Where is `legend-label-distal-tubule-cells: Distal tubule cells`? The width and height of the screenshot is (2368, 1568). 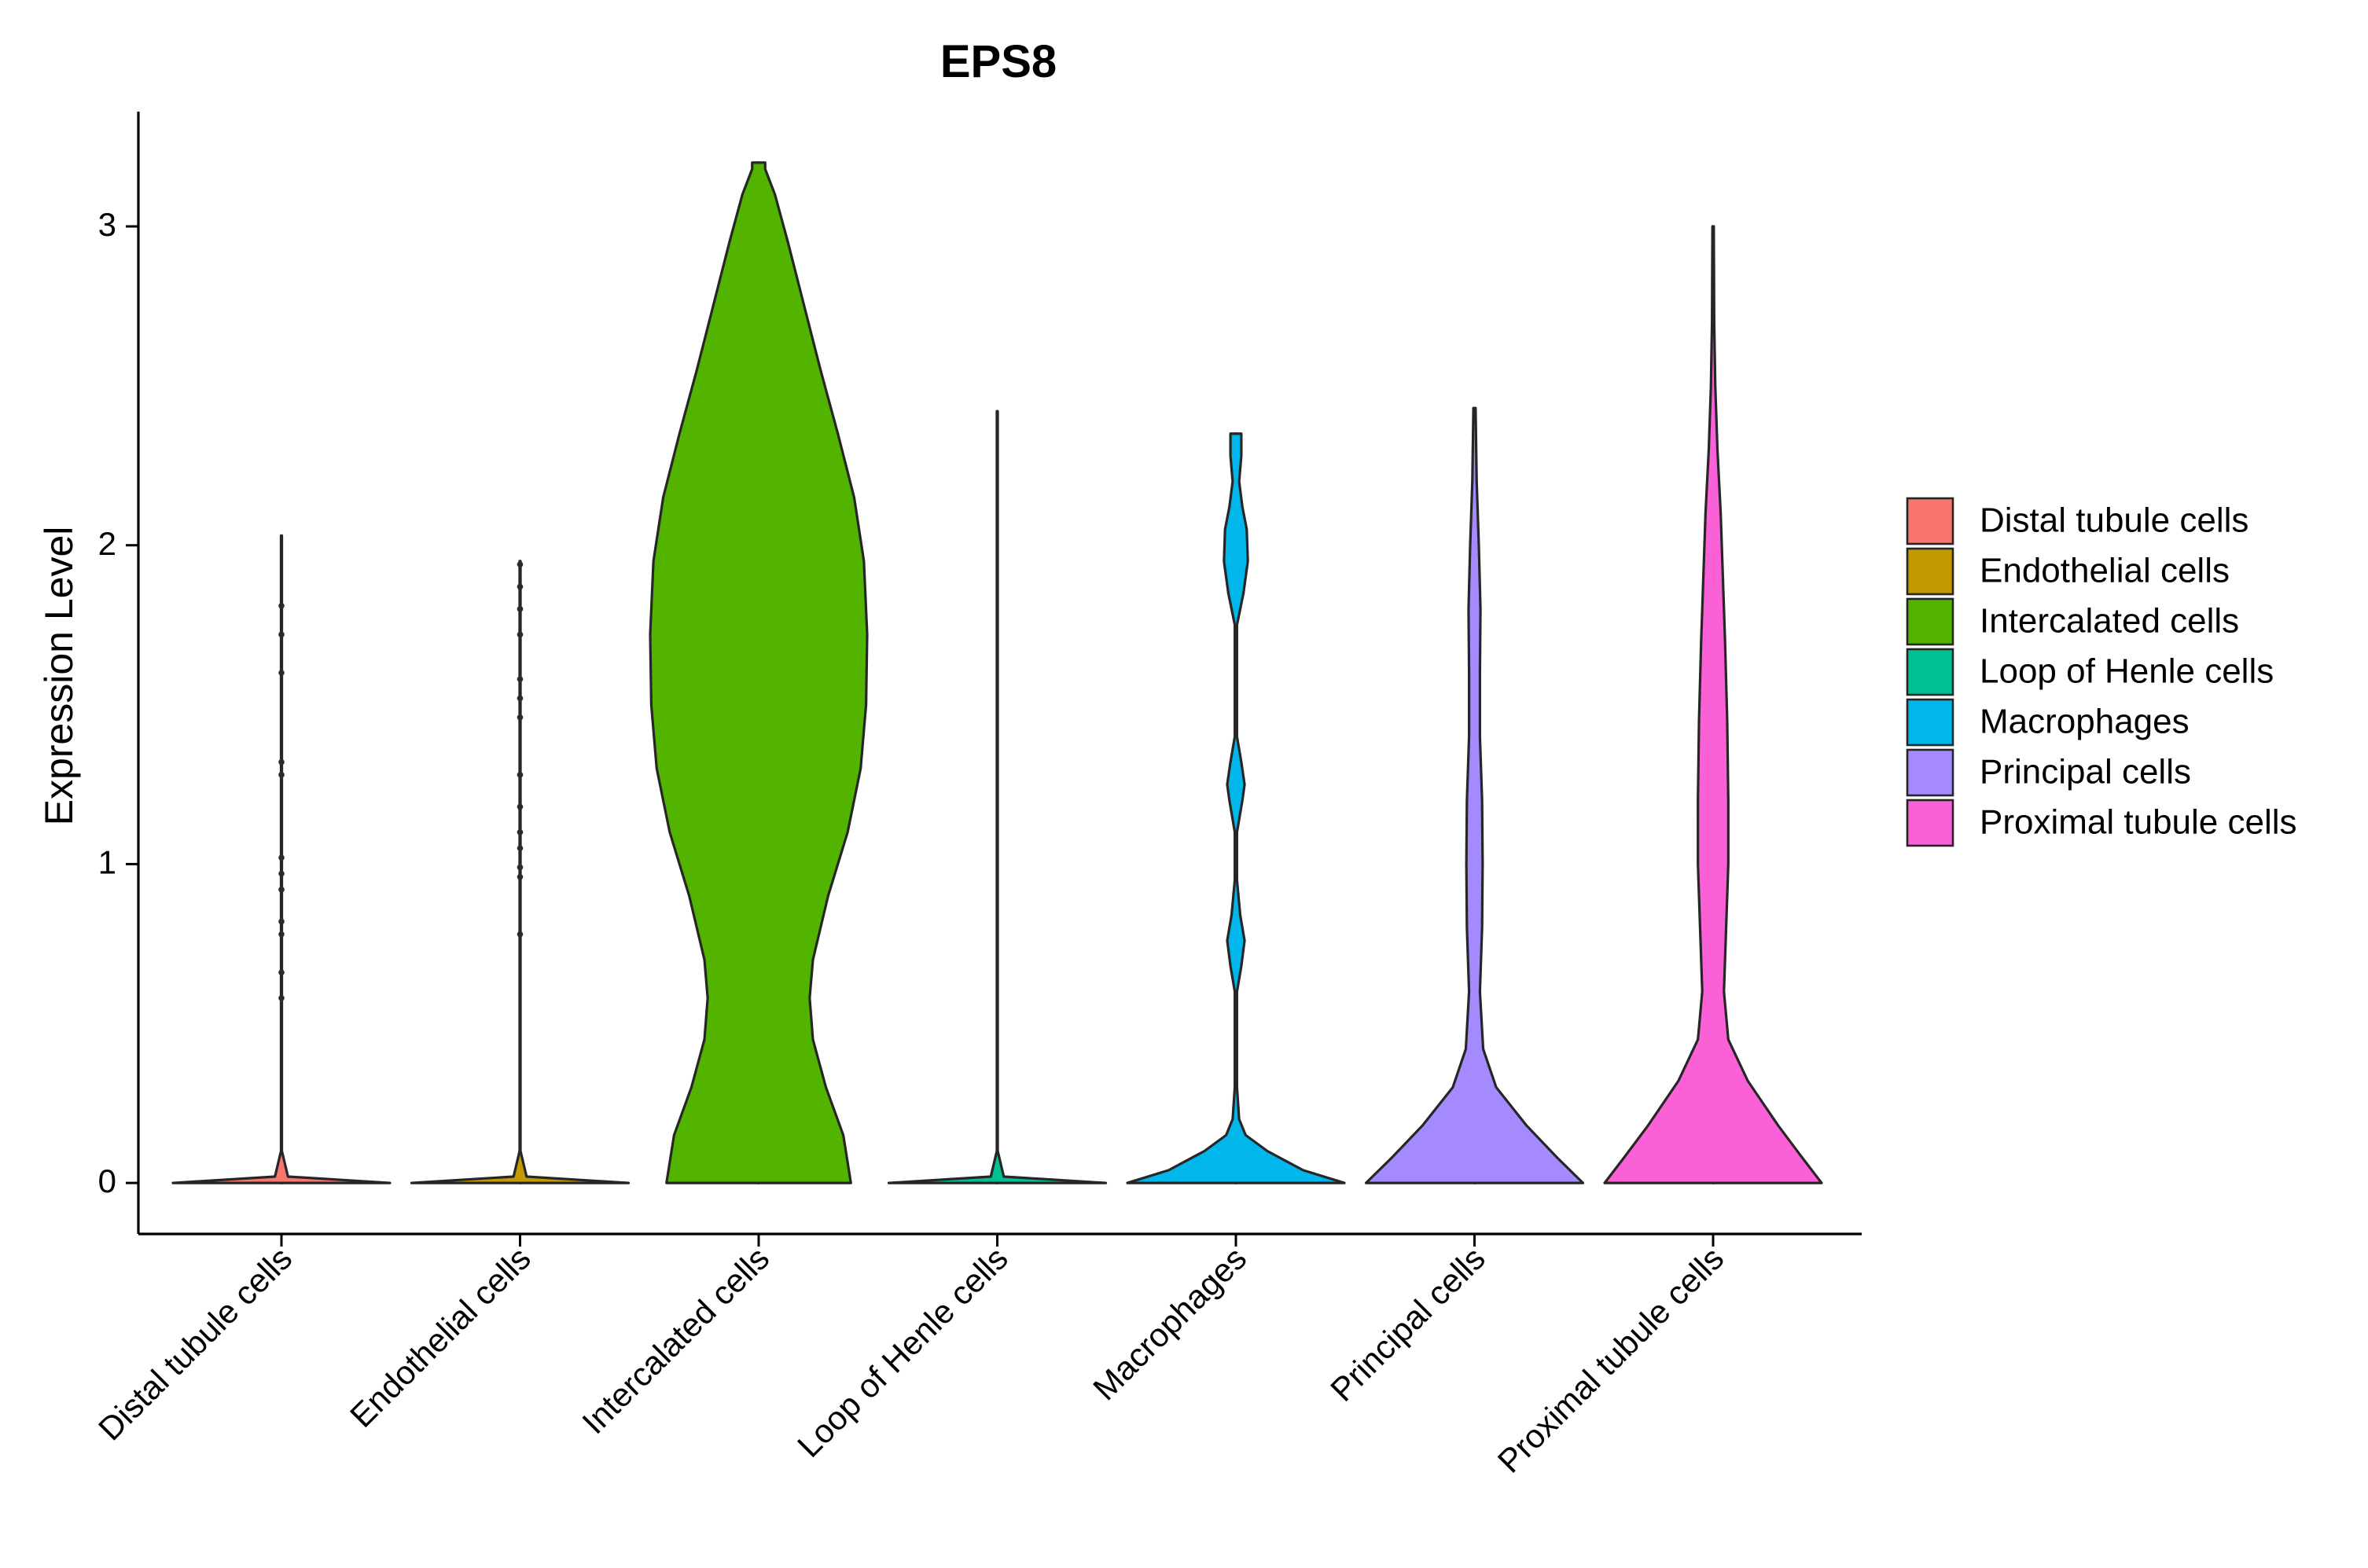
legend-label-distal-tubule-cells: Distal tubule cells is located at coordinates (2114, 520).